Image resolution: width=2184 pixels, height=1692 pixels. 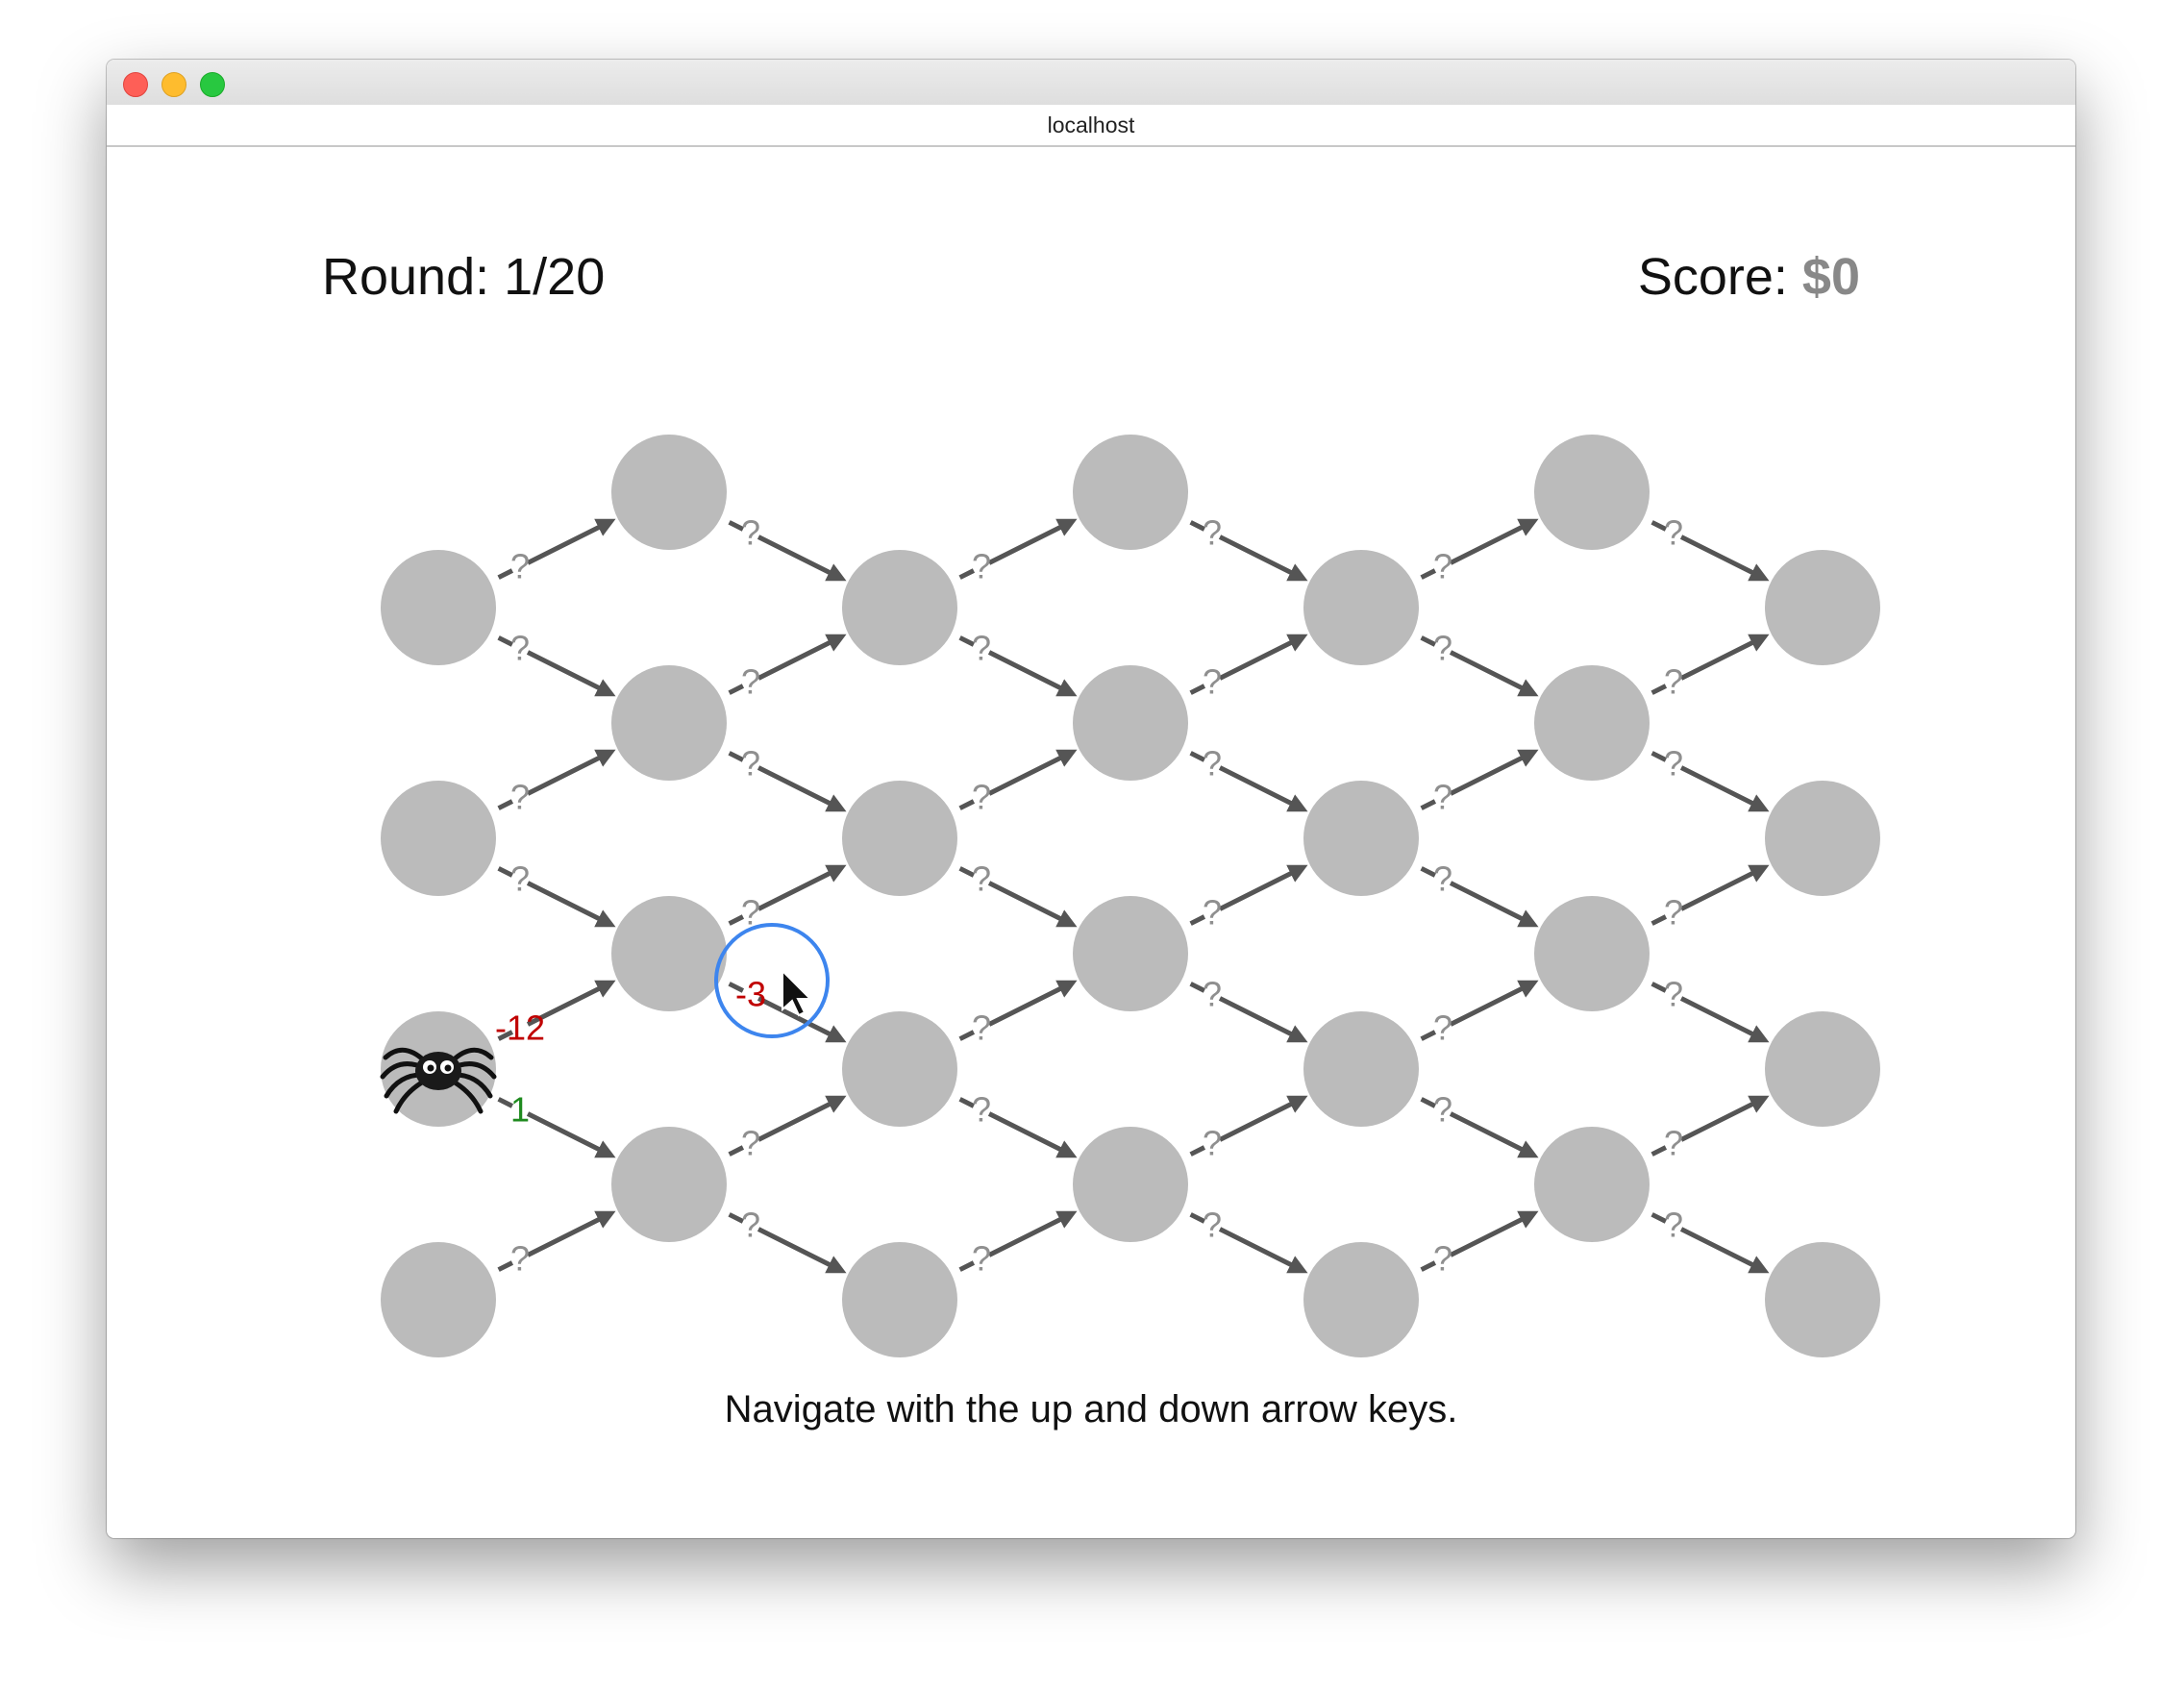 I want to click on revealed-reward-next: -3, so click(x=751, y=993).